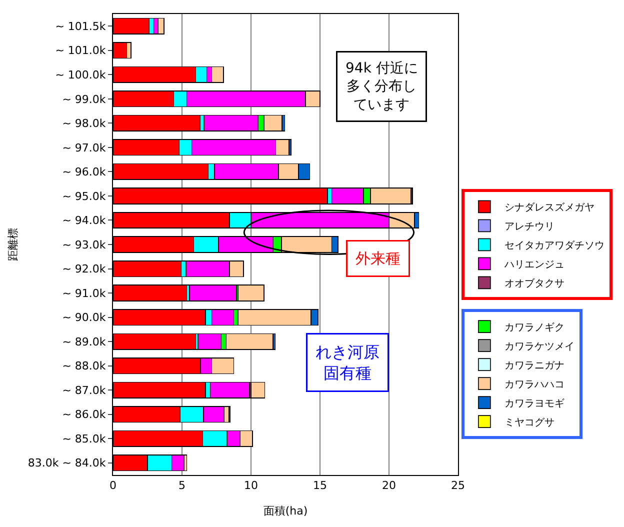 This screenshot has width=624, height=527. I want to click on y-tick-label: ~ 91.0k, so click(84, 293).